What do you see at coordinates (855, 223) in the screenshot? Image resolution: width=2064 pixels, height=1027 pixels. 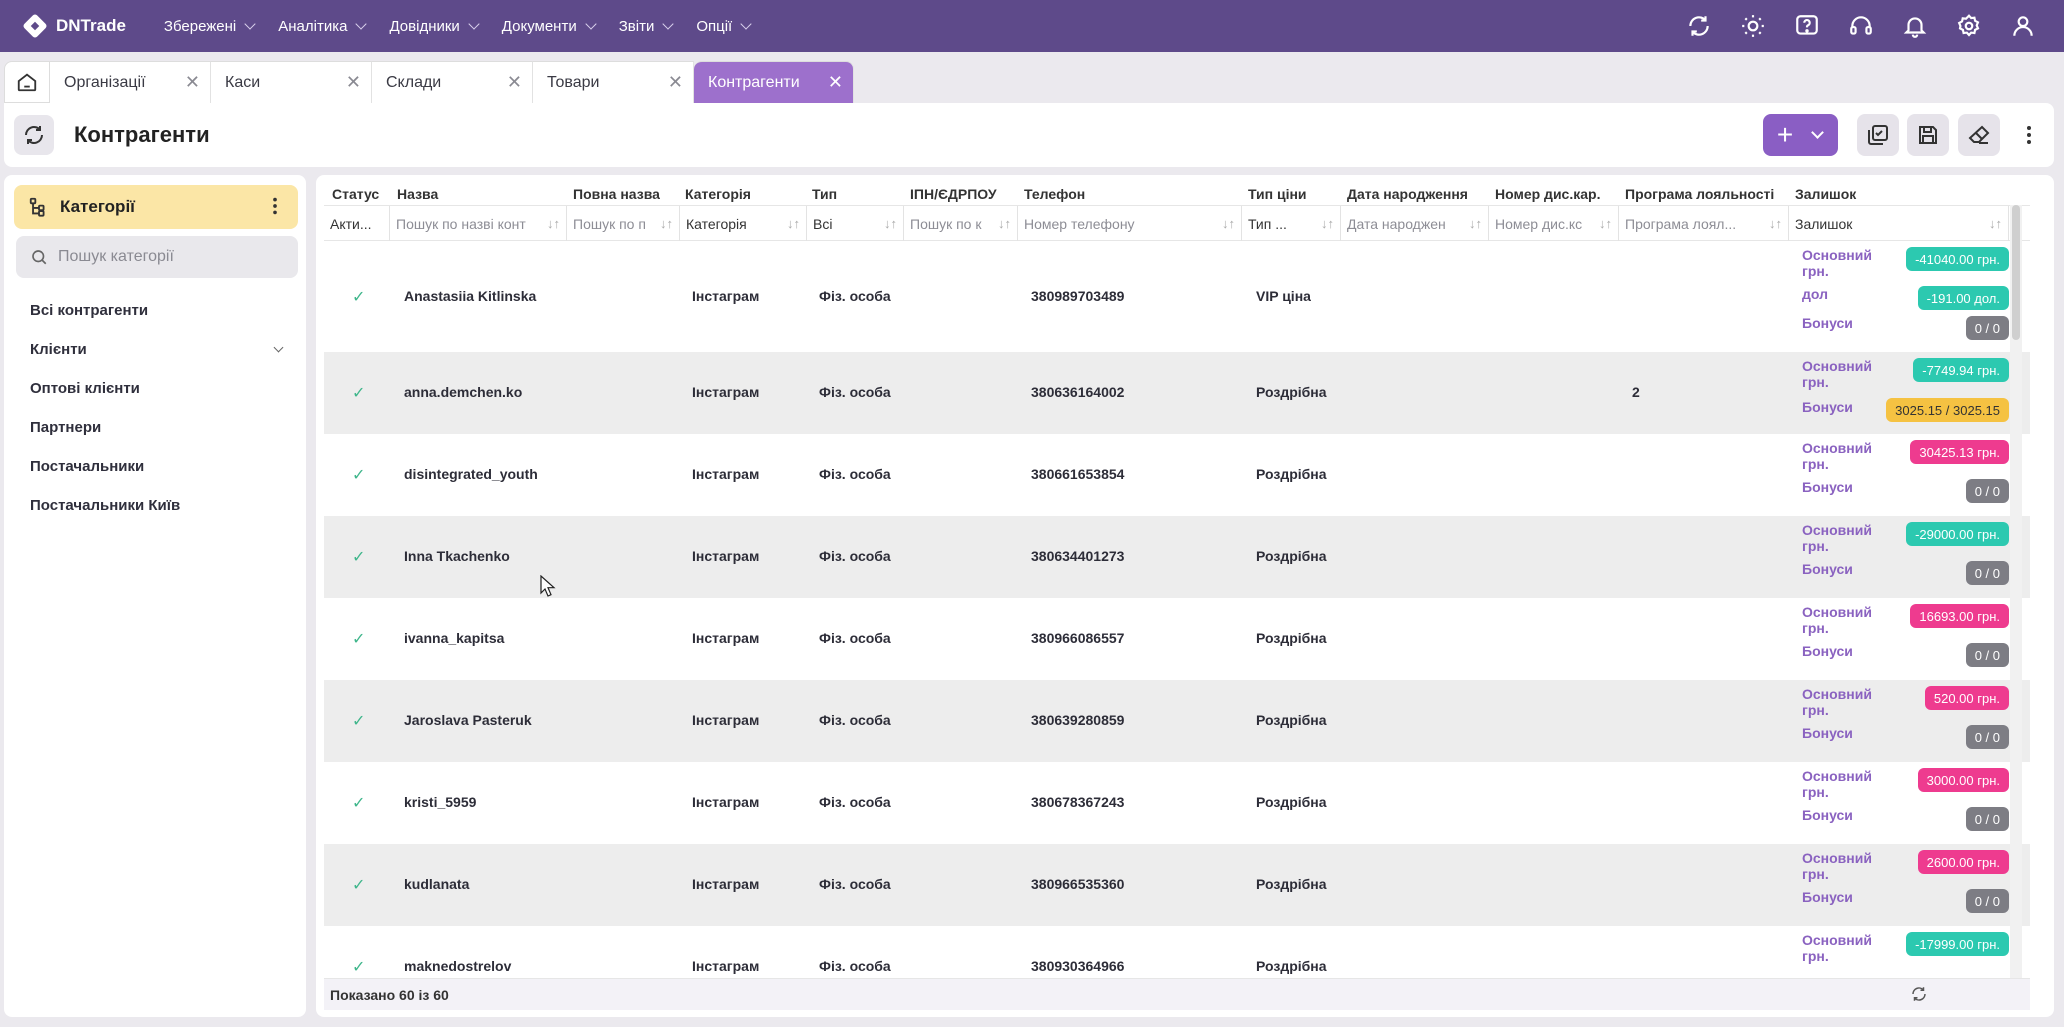 I see `type-filter: Всі ↓↑` at bounding box center [855, 223].